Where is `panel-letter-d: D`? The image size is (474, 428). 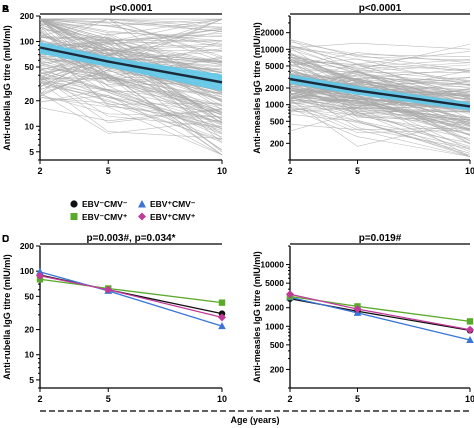 panel-letter-d: D is located at coordinates (5, 239).